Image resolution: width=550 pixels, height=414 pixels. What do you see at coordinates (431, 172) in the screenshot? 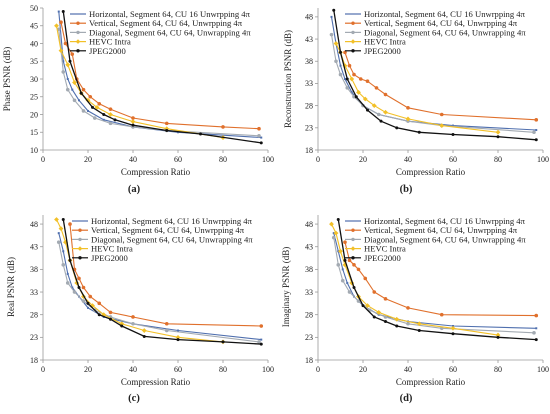
I see `x-axis-label: Compression Ratio` at bounding box center [431, 172].